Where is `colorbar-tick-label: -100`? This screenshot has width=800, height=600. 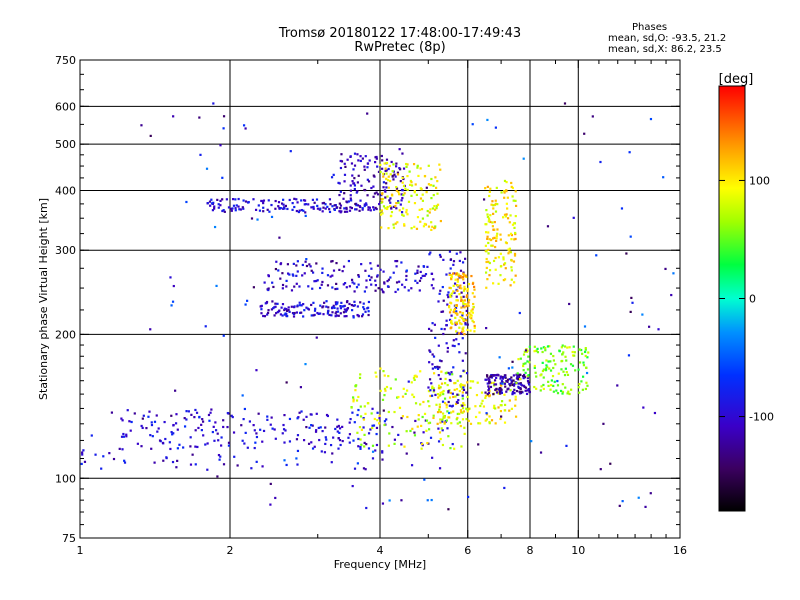
colorbar-tick-label: -100 is located at coordinates (761, 417).